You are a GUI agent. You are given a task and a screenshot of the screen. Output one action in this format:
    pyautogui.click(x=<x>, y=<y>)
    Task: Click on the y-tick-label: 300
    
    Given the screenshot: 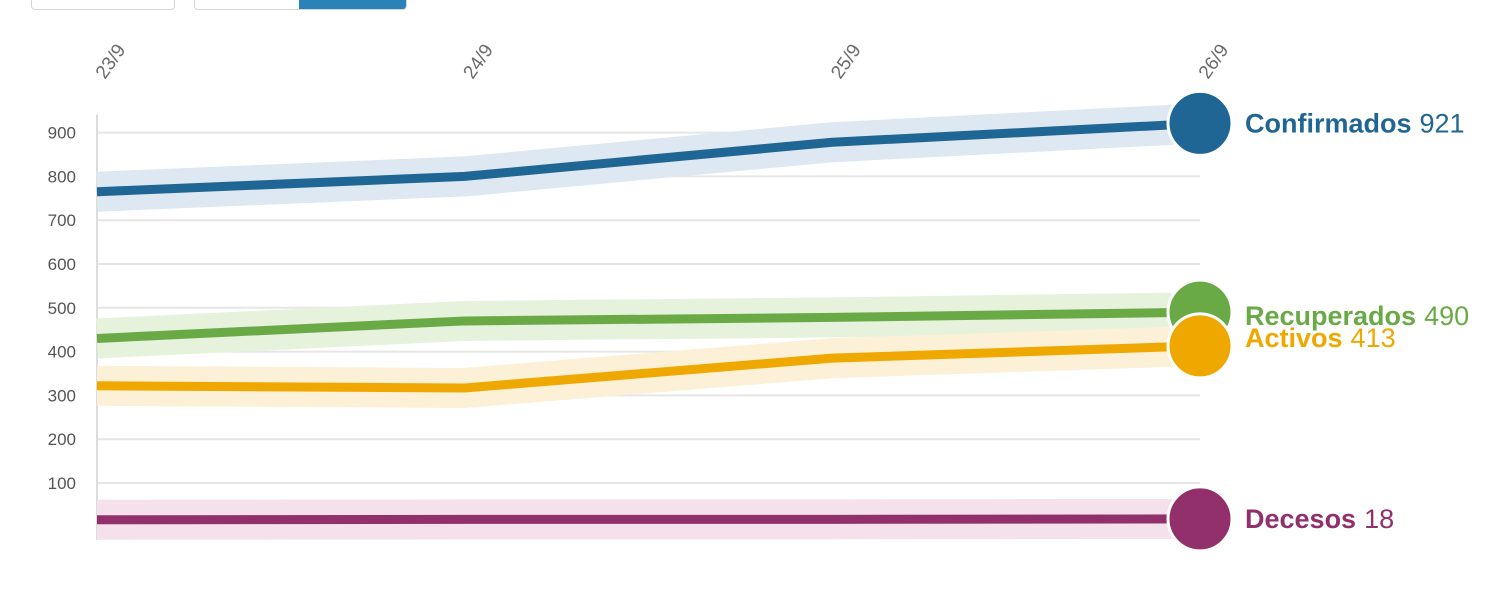 What is the action you would take?
    pyautogui.click(x=62, y=395)
    